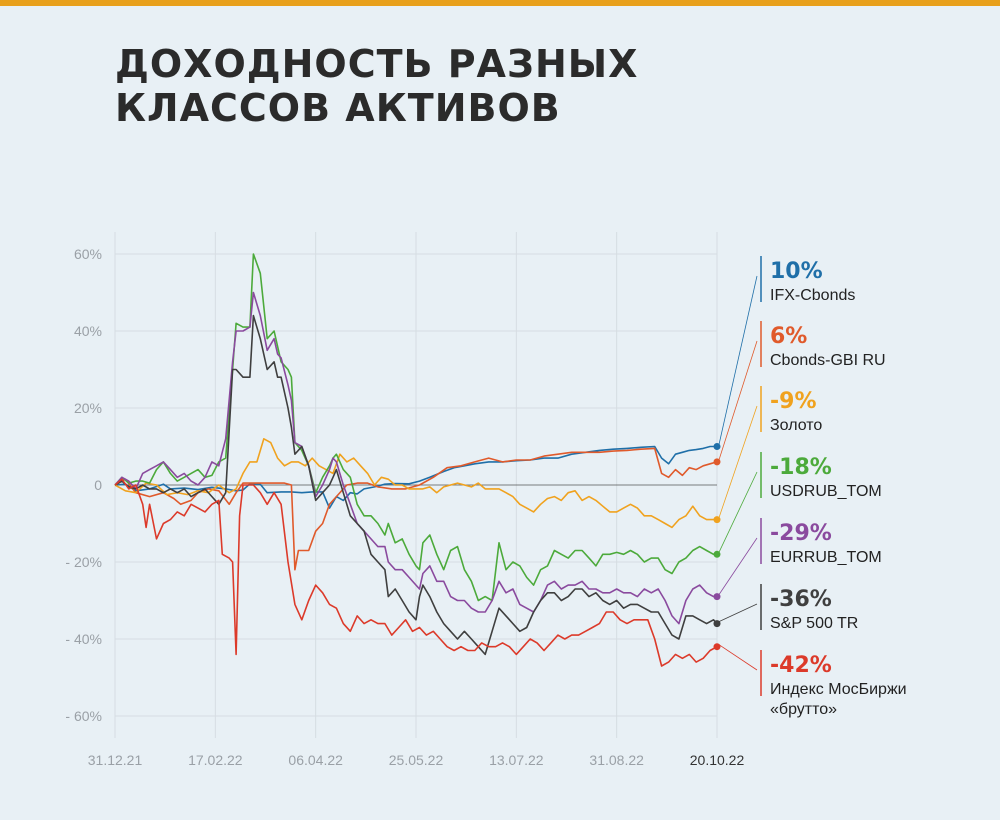  What do you see at coordinates (796, 425) in the screenshot?
I see `legend-name: Золото` at bounding box center [796, 425].